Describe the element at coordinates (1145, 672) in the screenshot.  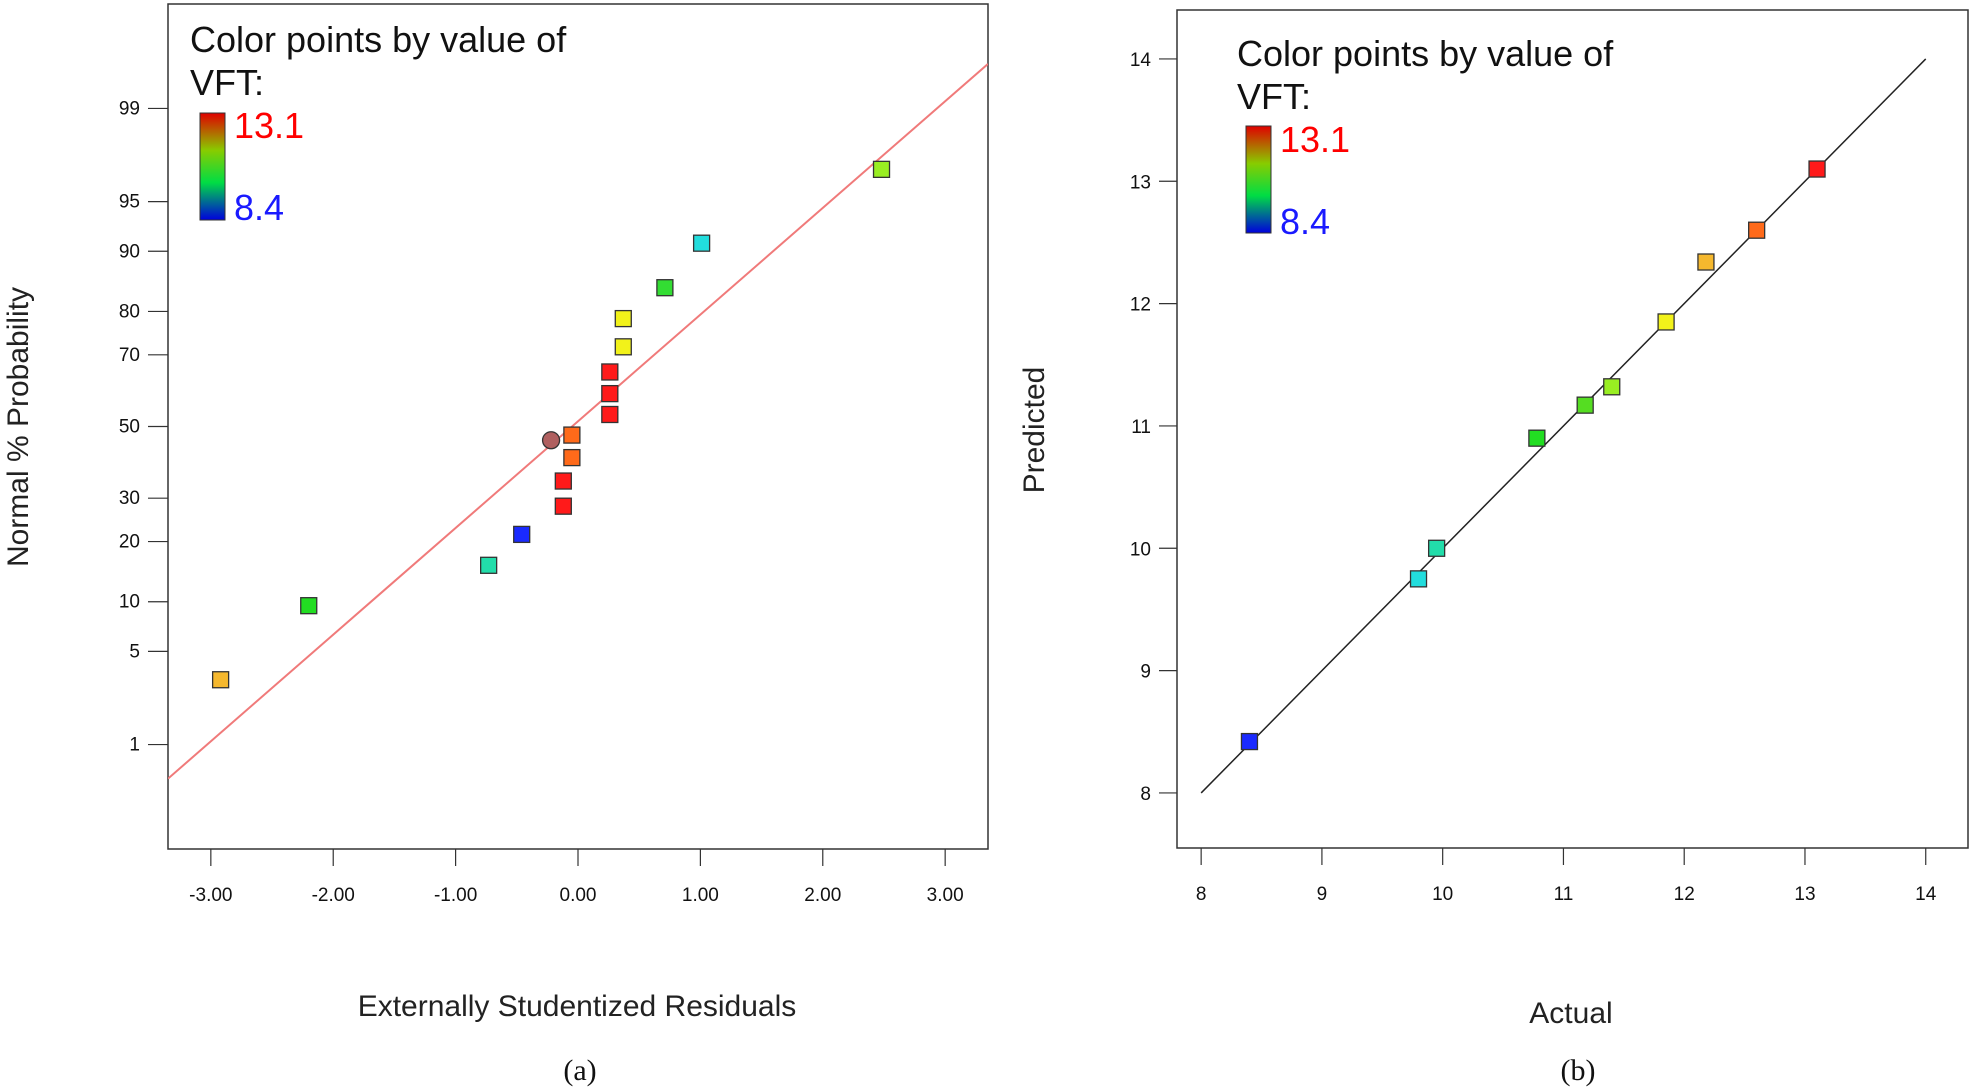
I see `y-tick-label-b: 9` at that location.